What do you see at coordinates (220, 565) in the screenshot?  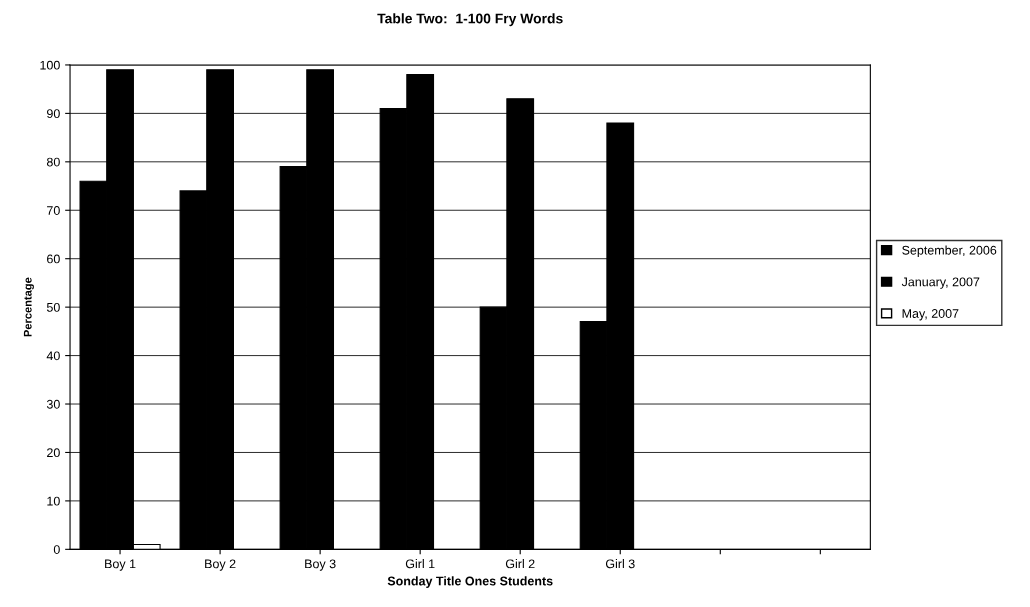 I see `x-tick-label: Boy 2` at bounding box center [220, 565].